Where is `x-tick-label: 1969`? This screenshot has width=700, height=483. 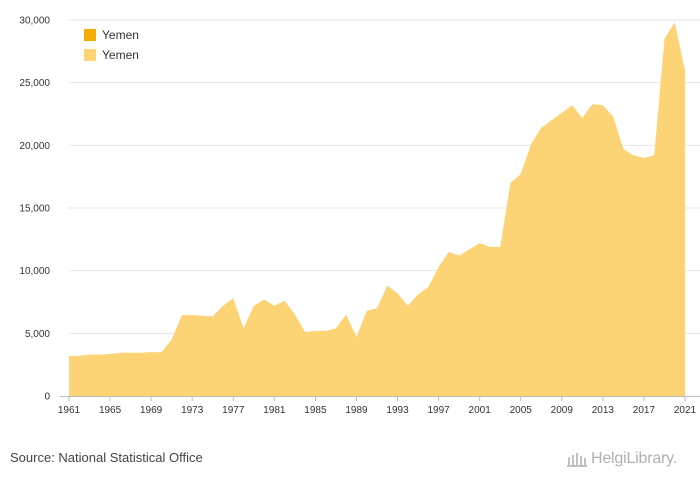 x-tick-label: 1969 is located at coordinates (151, 410).